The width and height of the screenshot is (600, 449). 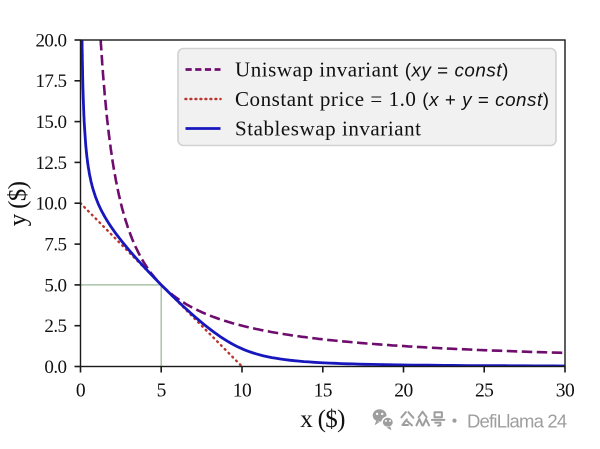 I want to click on svg-text: 30, so click(x=565, y=391).